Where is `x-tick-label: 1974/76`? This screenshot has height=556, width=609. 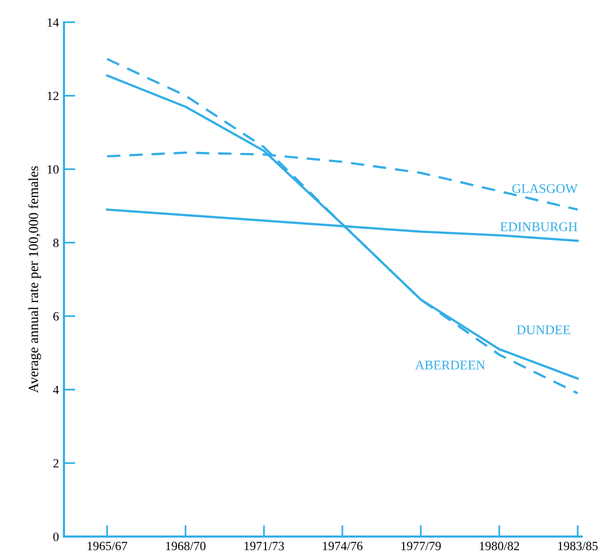 x-tick-label: 1974/76 is located at coordinates (342, 546).